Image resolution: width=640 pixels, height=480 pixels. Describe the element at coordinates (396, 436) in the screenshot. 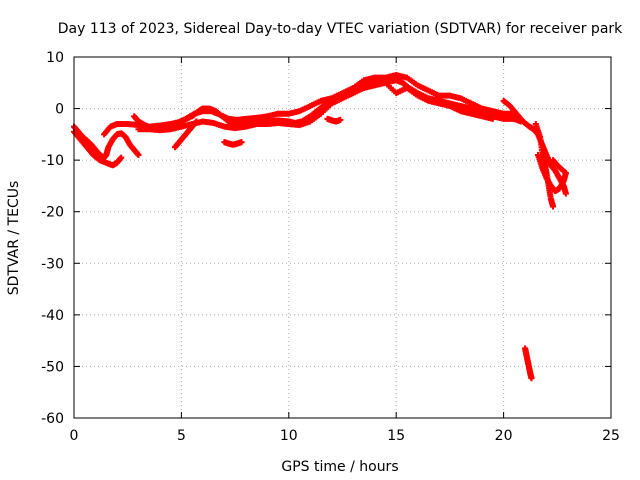

I see `x-tick-label: 15` at that location.